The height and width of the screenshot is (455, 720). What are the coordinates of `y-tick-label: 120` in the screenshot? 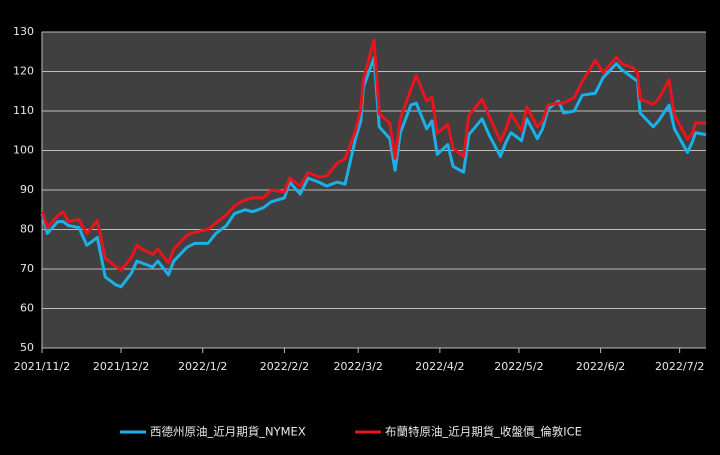 It's located at (23, 71).